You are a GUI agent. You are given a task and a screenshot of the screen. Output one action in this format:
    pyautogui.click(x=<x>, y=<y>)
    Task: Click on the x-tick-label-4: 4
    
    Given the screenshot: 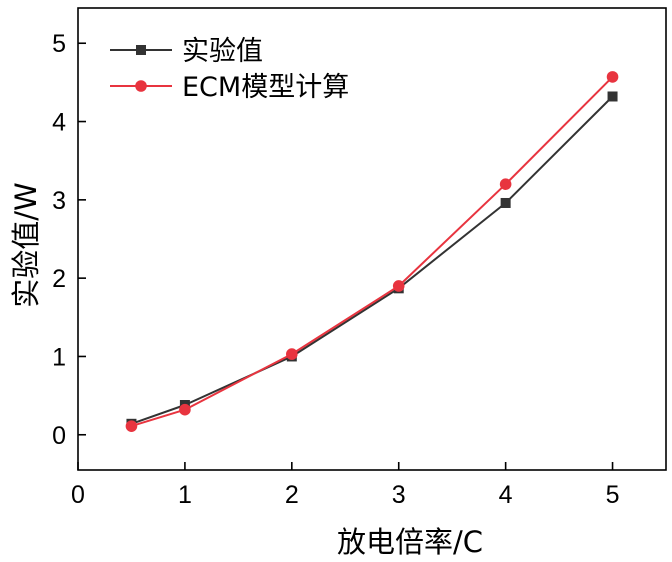 What is the action you would take?
    pyautogui.click(x=506, y=495)
    